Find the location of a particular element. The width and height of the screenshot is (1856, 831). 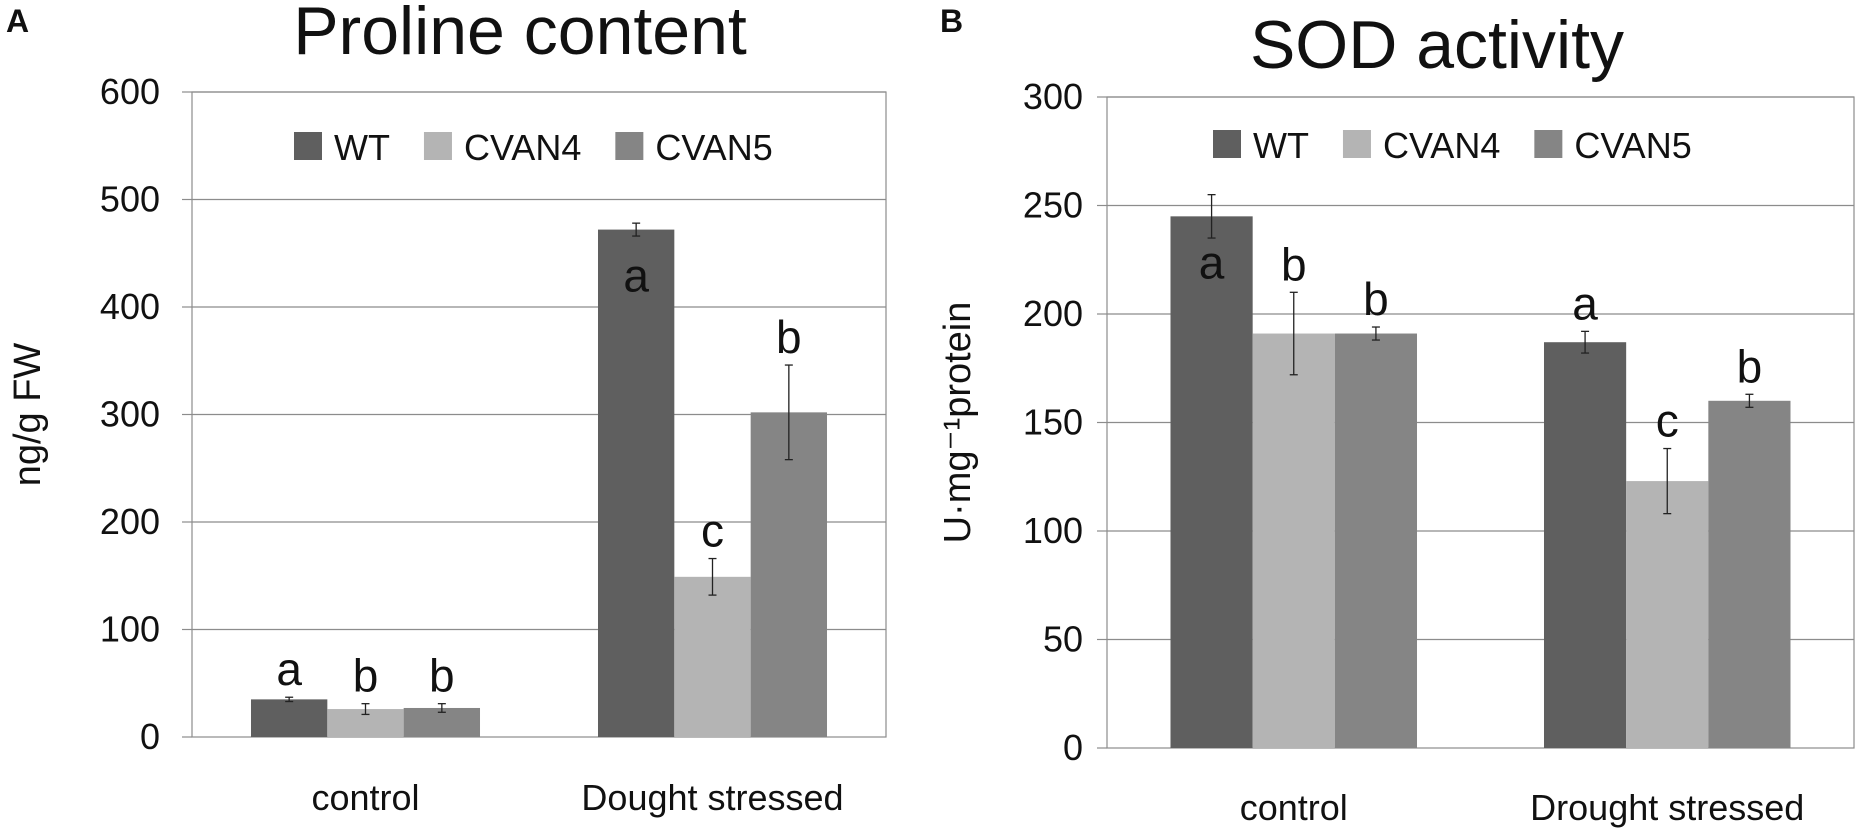

y-tick-labels: 0 50 100 150 200 250 300 is located at coordinates (1053, 422).